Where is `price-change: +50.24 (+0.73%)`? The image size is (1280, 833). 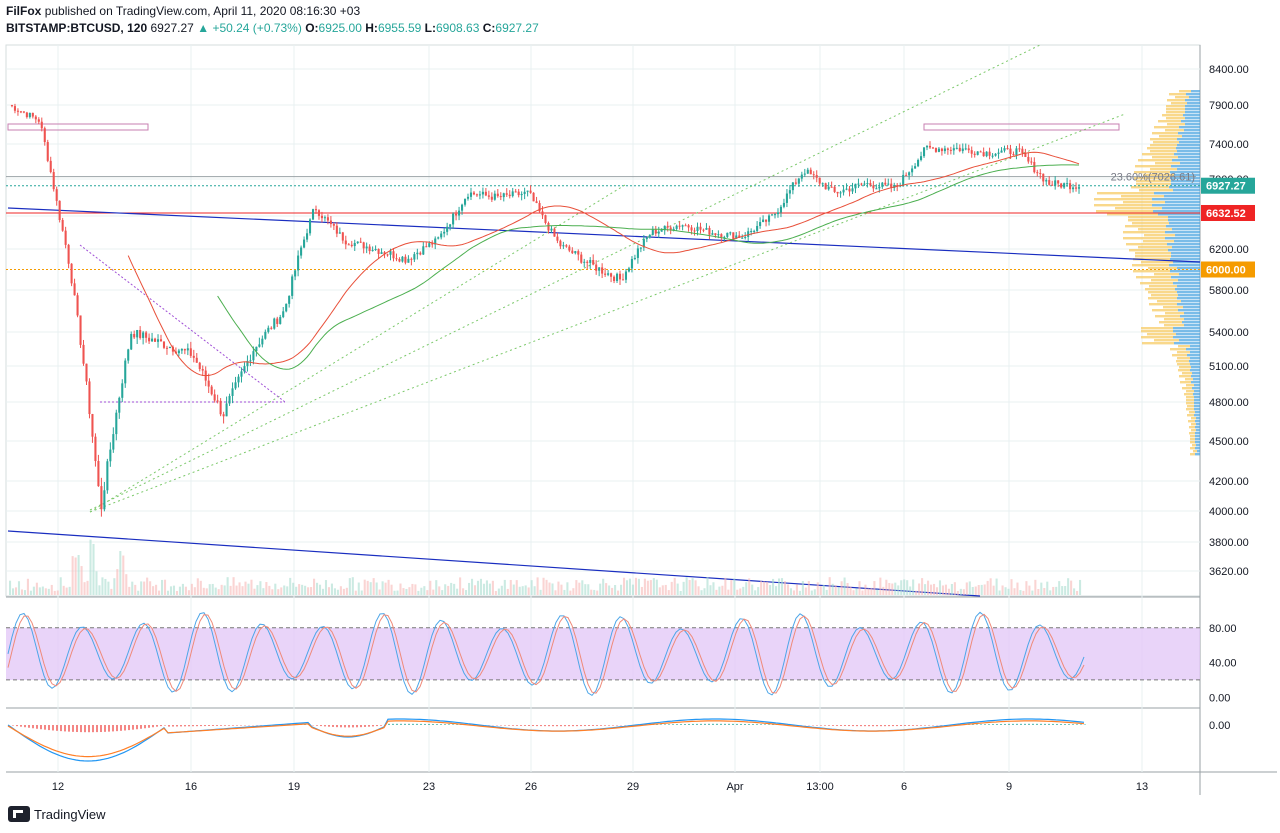
price-change: +50.24 (+0.73%) is located at coordinates (257, 28).